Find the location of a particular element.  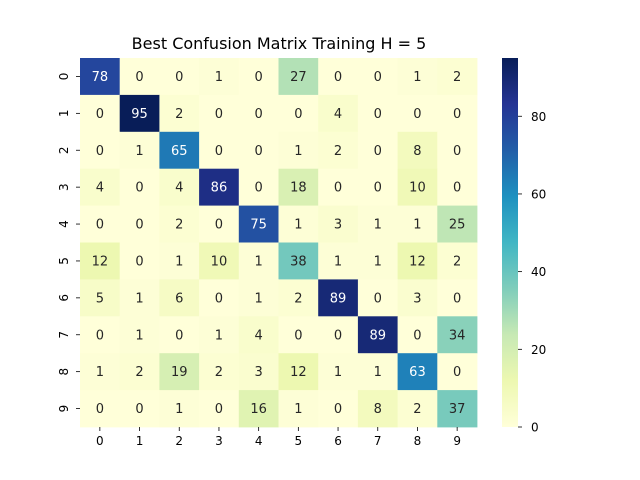

cell-value-label: 8 is located at coordinates (417, 151).